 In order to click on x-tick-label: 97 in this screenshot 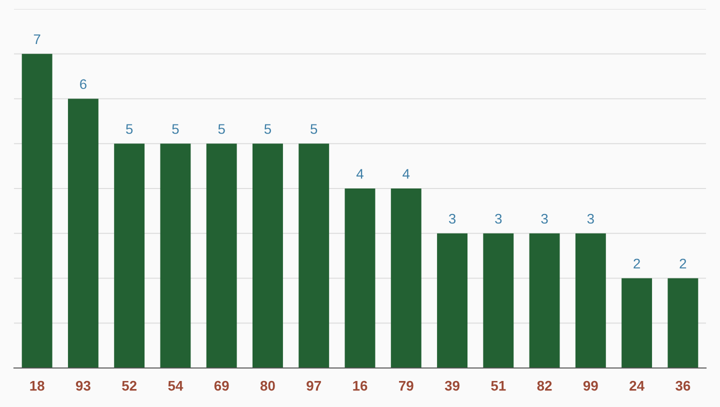, I will do `click(313, 385)`.